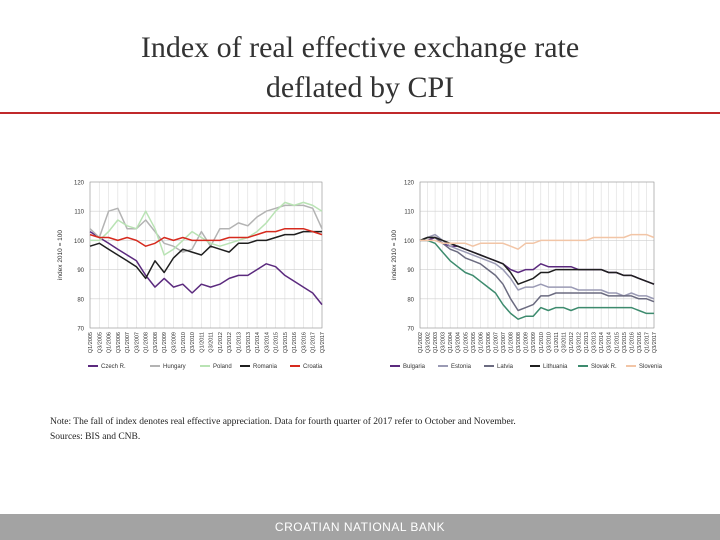  I want to click on x-tick-label: Q3/2004, so click(459, 342).